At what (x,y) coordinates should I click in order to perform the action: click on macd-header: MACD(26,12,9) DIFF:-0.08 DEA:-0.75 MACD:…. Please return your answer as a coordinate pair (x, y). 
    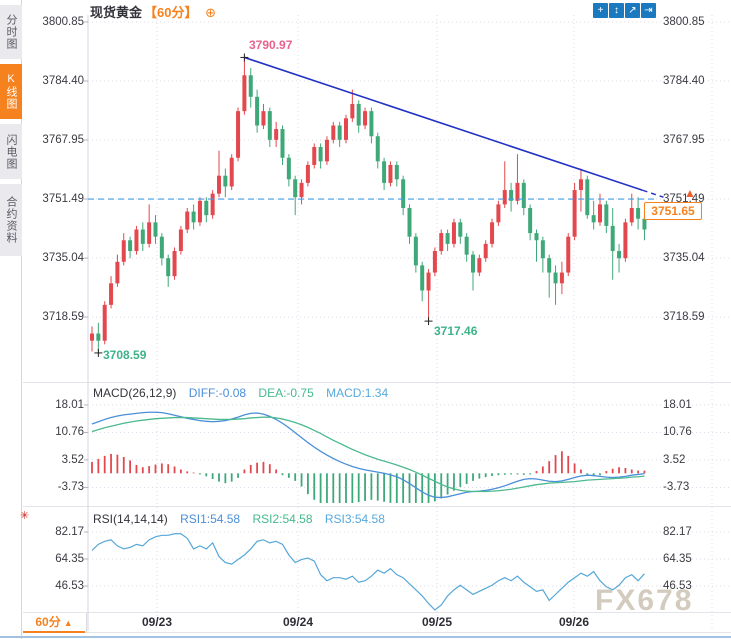
    Looking at the image, I should click on (240, 393).